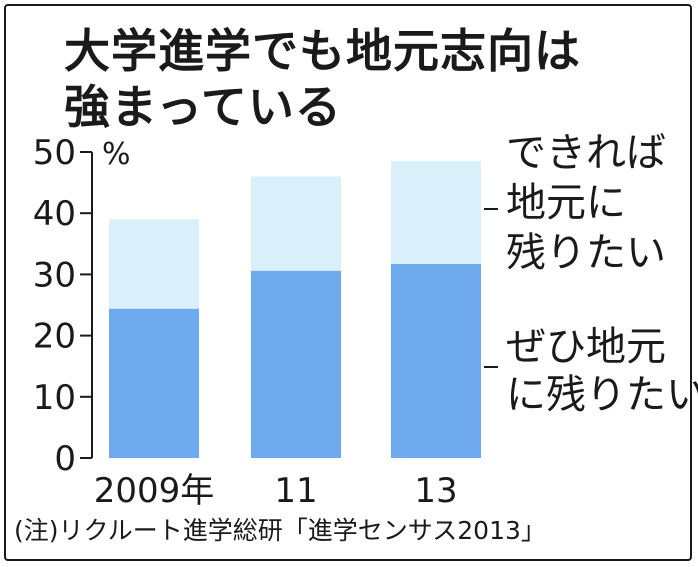  Describe the element at coordinates (54, 275) in the screenshot. I see `y-tick-label: 30` at that location.